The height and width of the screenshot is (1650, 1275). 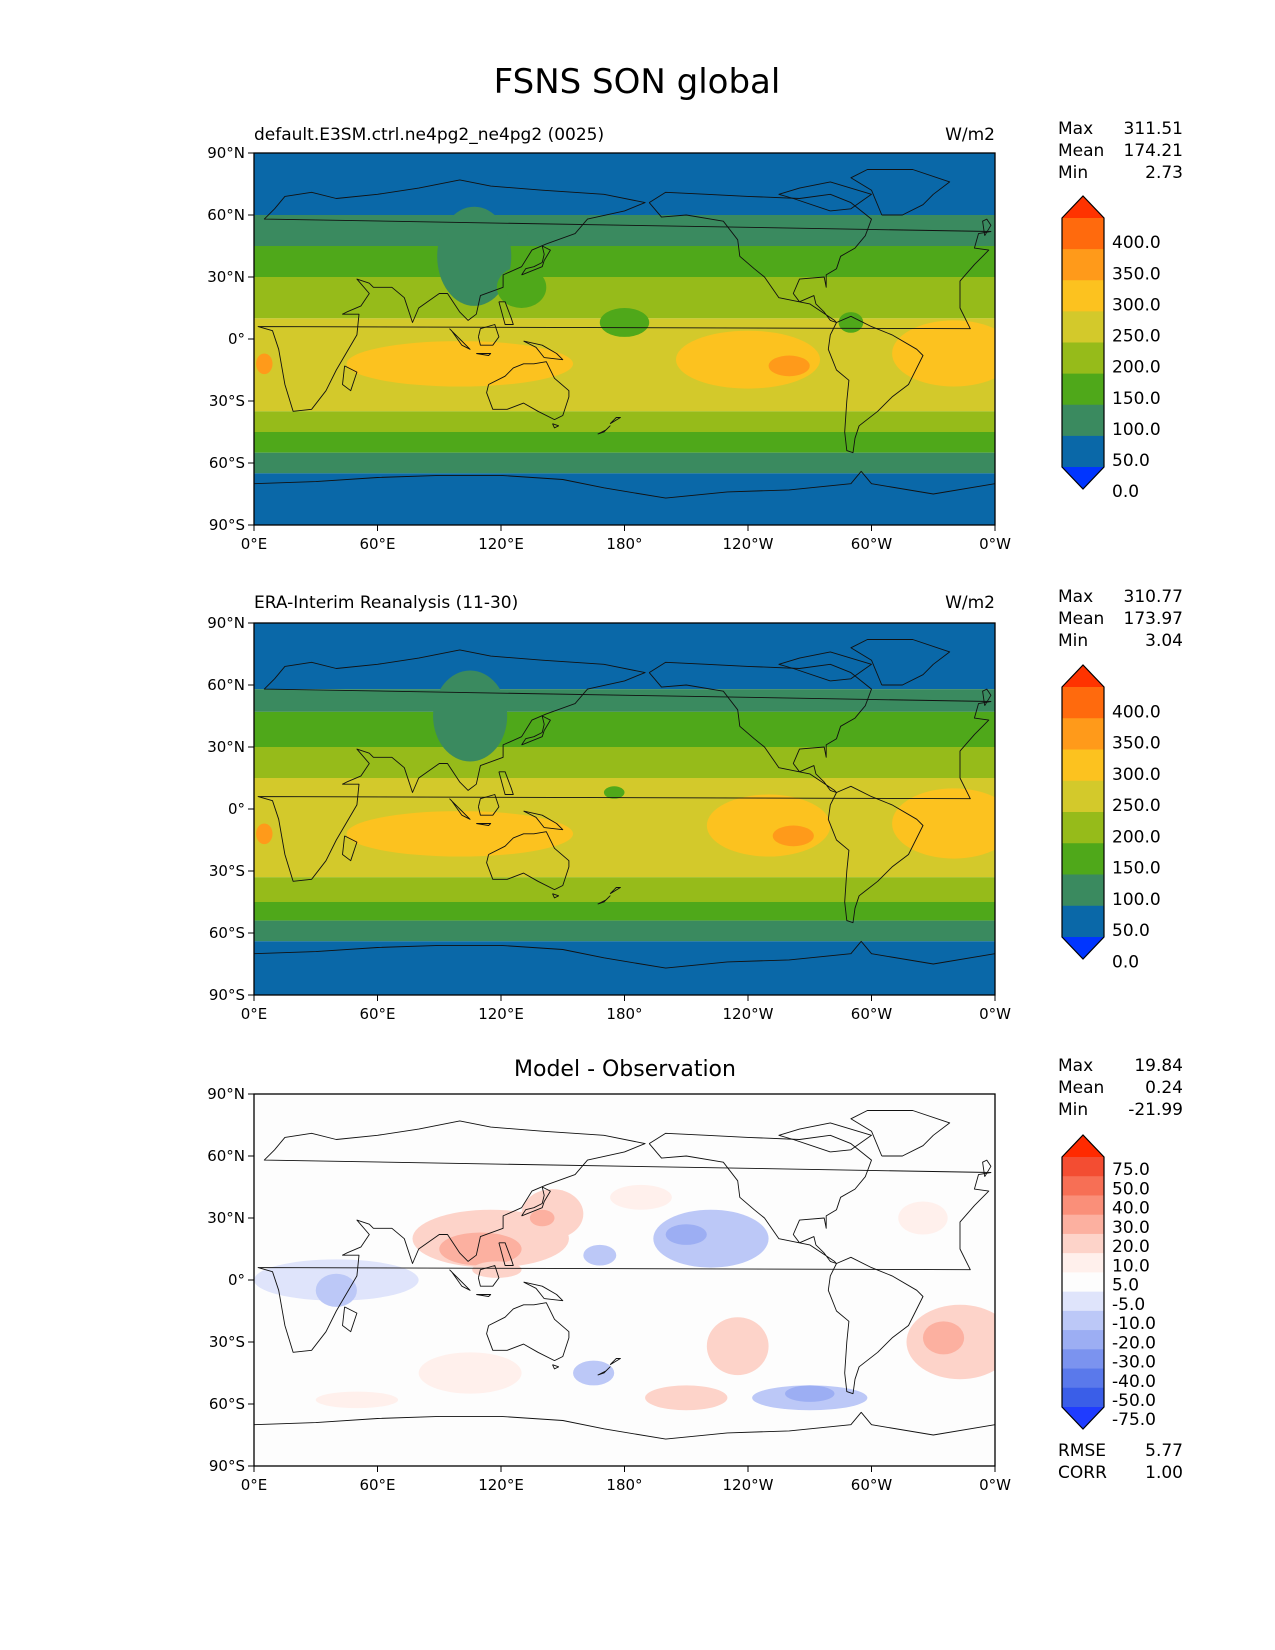 I want to click on x-tick-label: 60°W, so click(x=872, y=1014).